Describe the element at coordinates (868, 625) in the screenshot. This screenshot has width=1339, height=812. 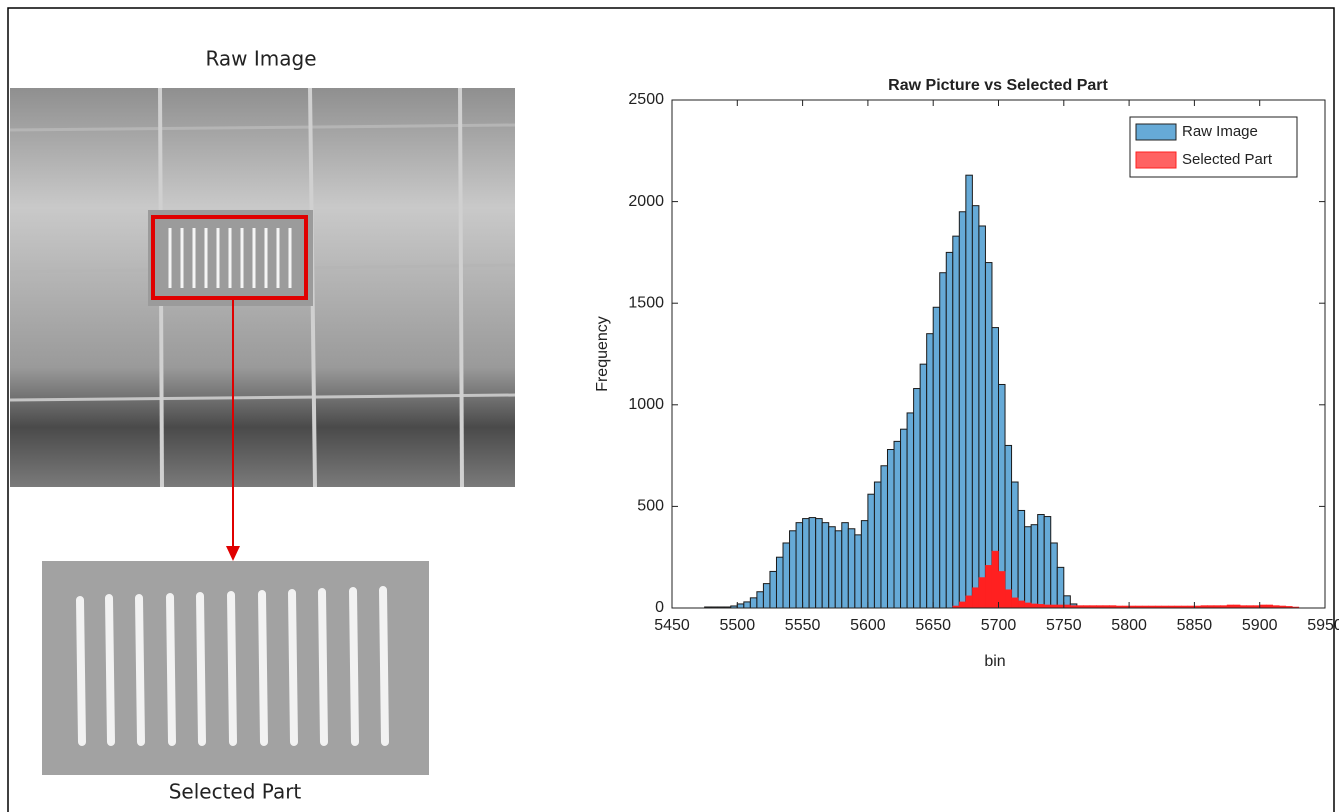
I see `x-tick-label: 5600` at that location.